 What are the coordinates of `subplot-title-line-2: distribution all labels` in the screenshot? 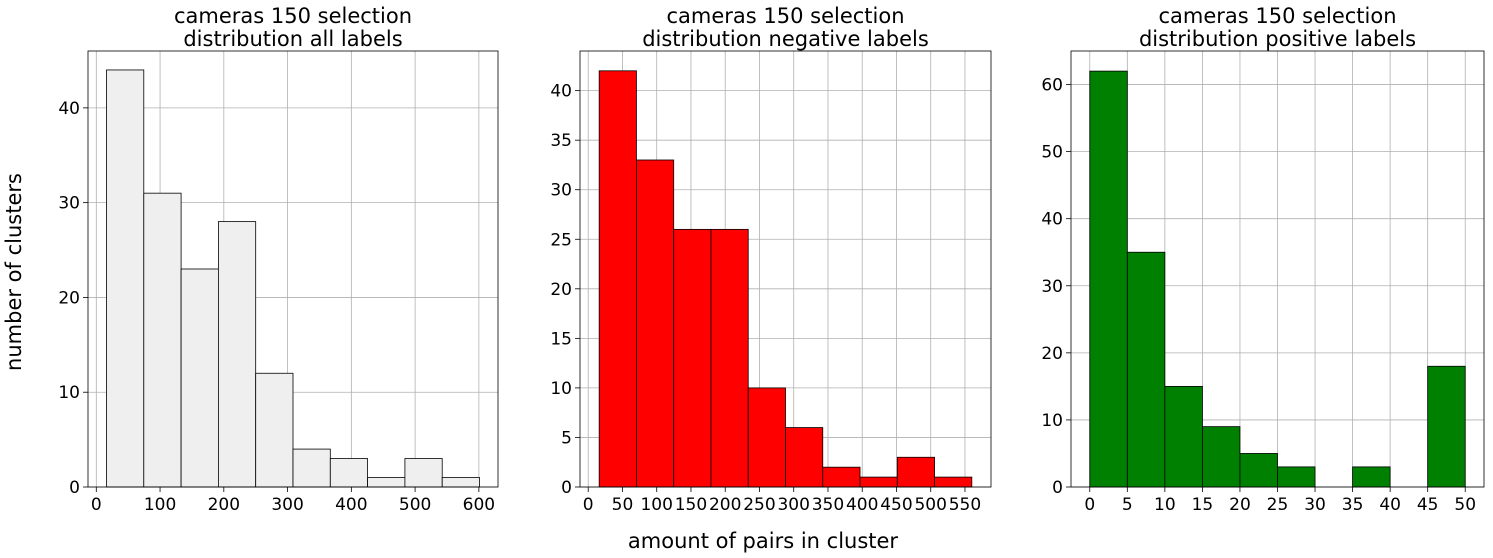 It's located at (292, 39).